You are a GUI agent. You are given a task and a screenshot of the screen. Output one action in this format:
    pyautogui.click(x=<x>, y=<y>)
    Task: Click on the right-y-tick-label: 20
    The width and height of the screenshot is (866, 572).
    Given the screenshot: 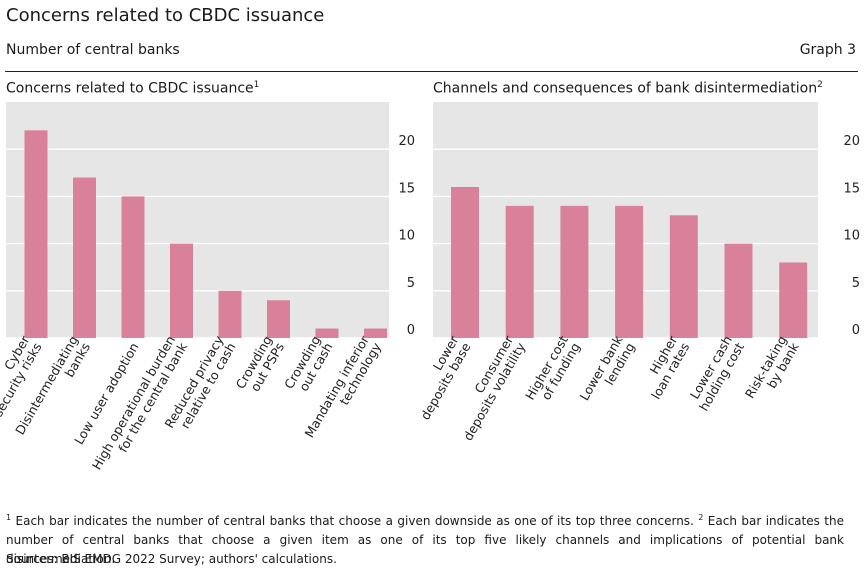 What is the action you would take?
    pyautogui.click(x=851, y=141)
    